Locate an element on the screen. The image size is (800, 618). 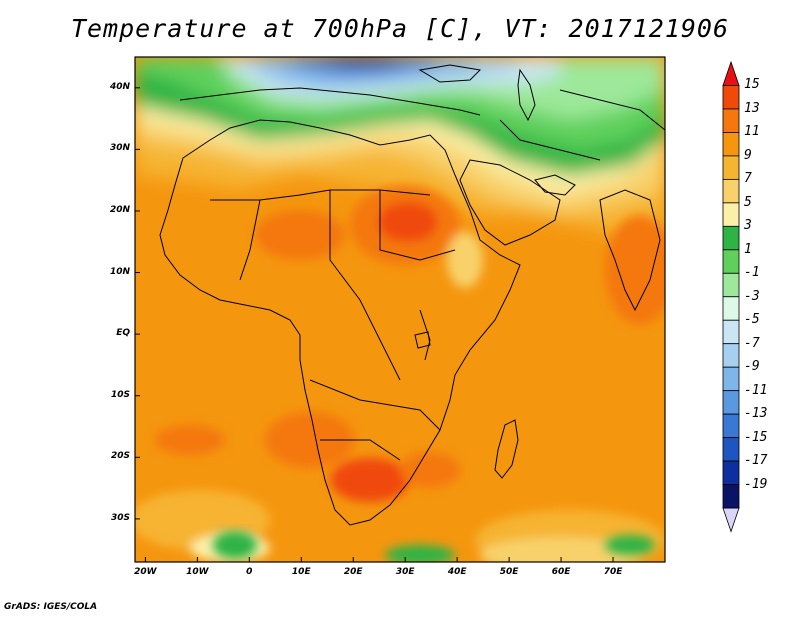
cool-ethiopia is located at coordinates (465, 260).